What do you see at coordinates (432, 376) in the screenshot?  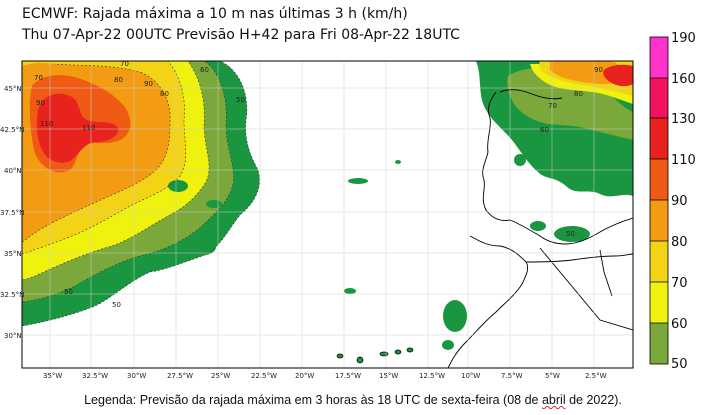 I see `lon-label: 12.5°W` at bounding box center [432, 376].